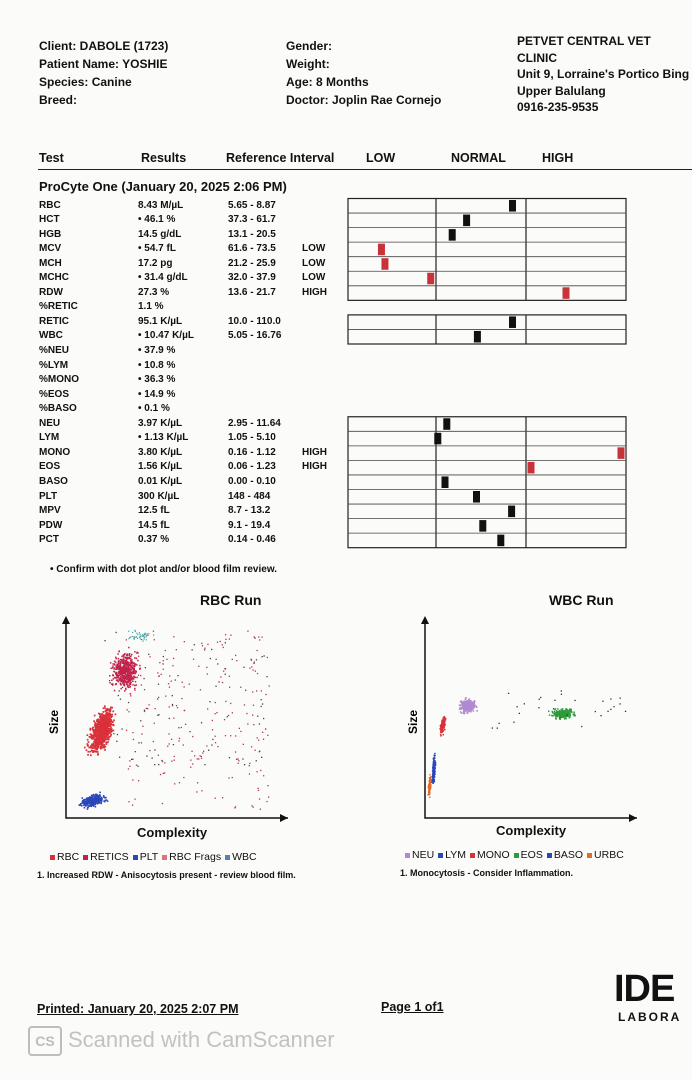 This screenshot has width=692, height=1080. I want to click on reference-range: 2.95 - 11.64, so click(254, 423).